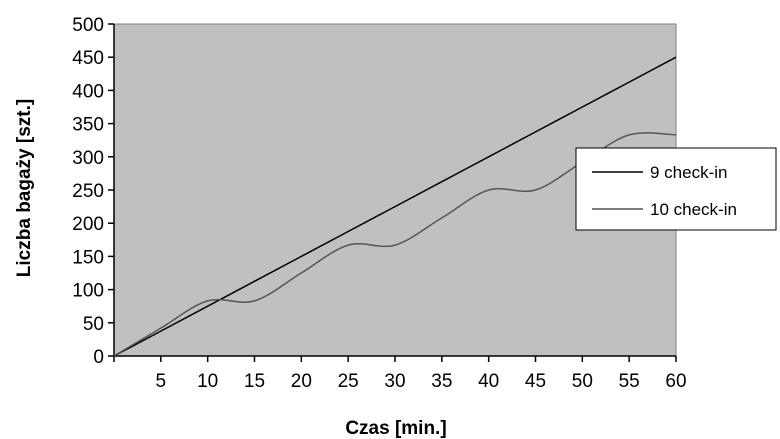  I want to click on y-axis: 0 50 100 150 200 250 300 350 400 450 500, so click(93, 191).